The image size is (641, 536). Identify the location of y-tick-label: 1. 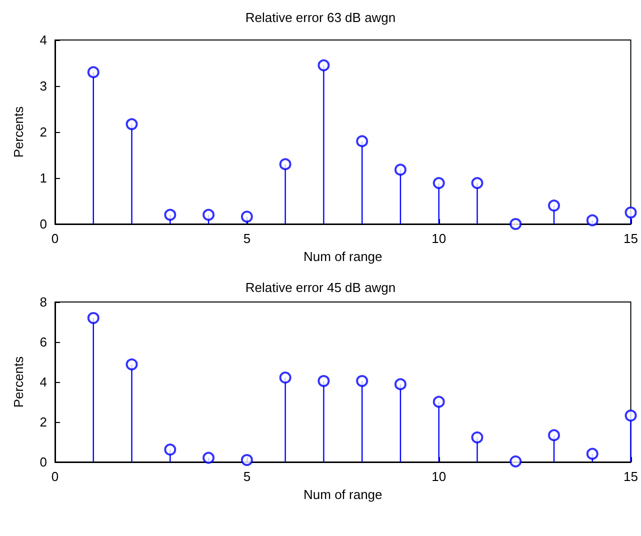
(43, 178).